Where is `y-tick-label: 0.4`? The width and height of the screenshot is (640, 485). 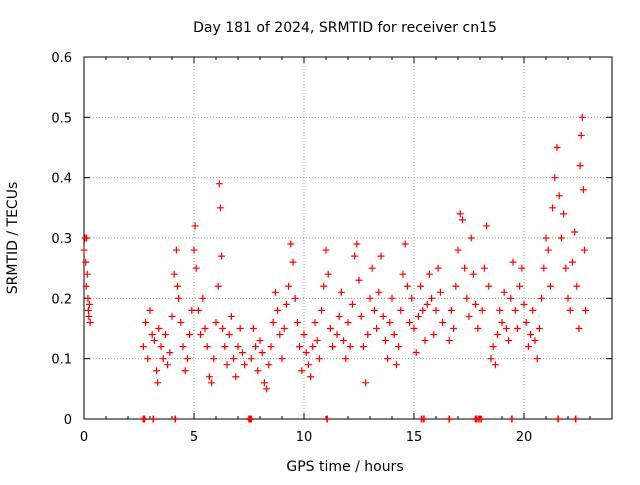 y-tick-label: 0.4 is located at coordinates (61, 179).